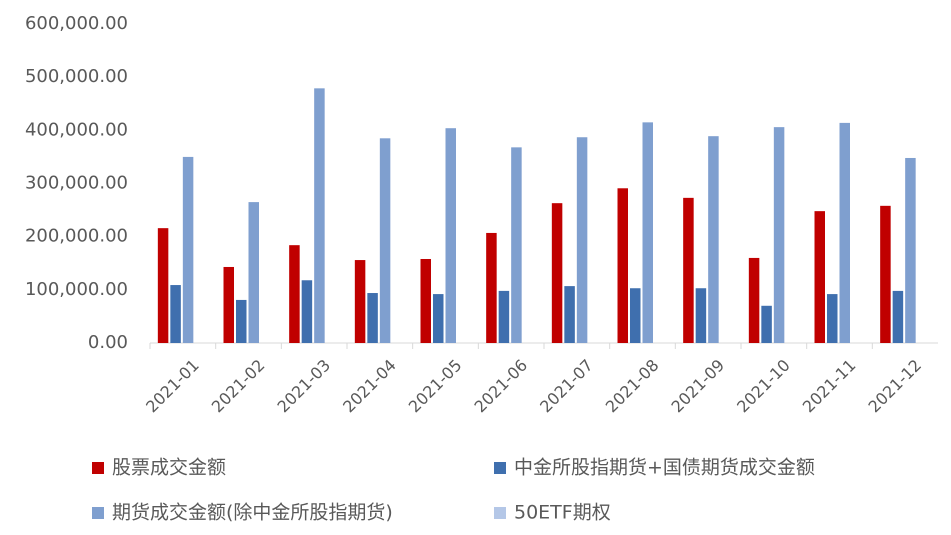 The width and height of the screenshot is (951, 535). Describe the element at coordinates (697, 386) in the screenshot. I see `x-tick-label: 2021-09` at that location.